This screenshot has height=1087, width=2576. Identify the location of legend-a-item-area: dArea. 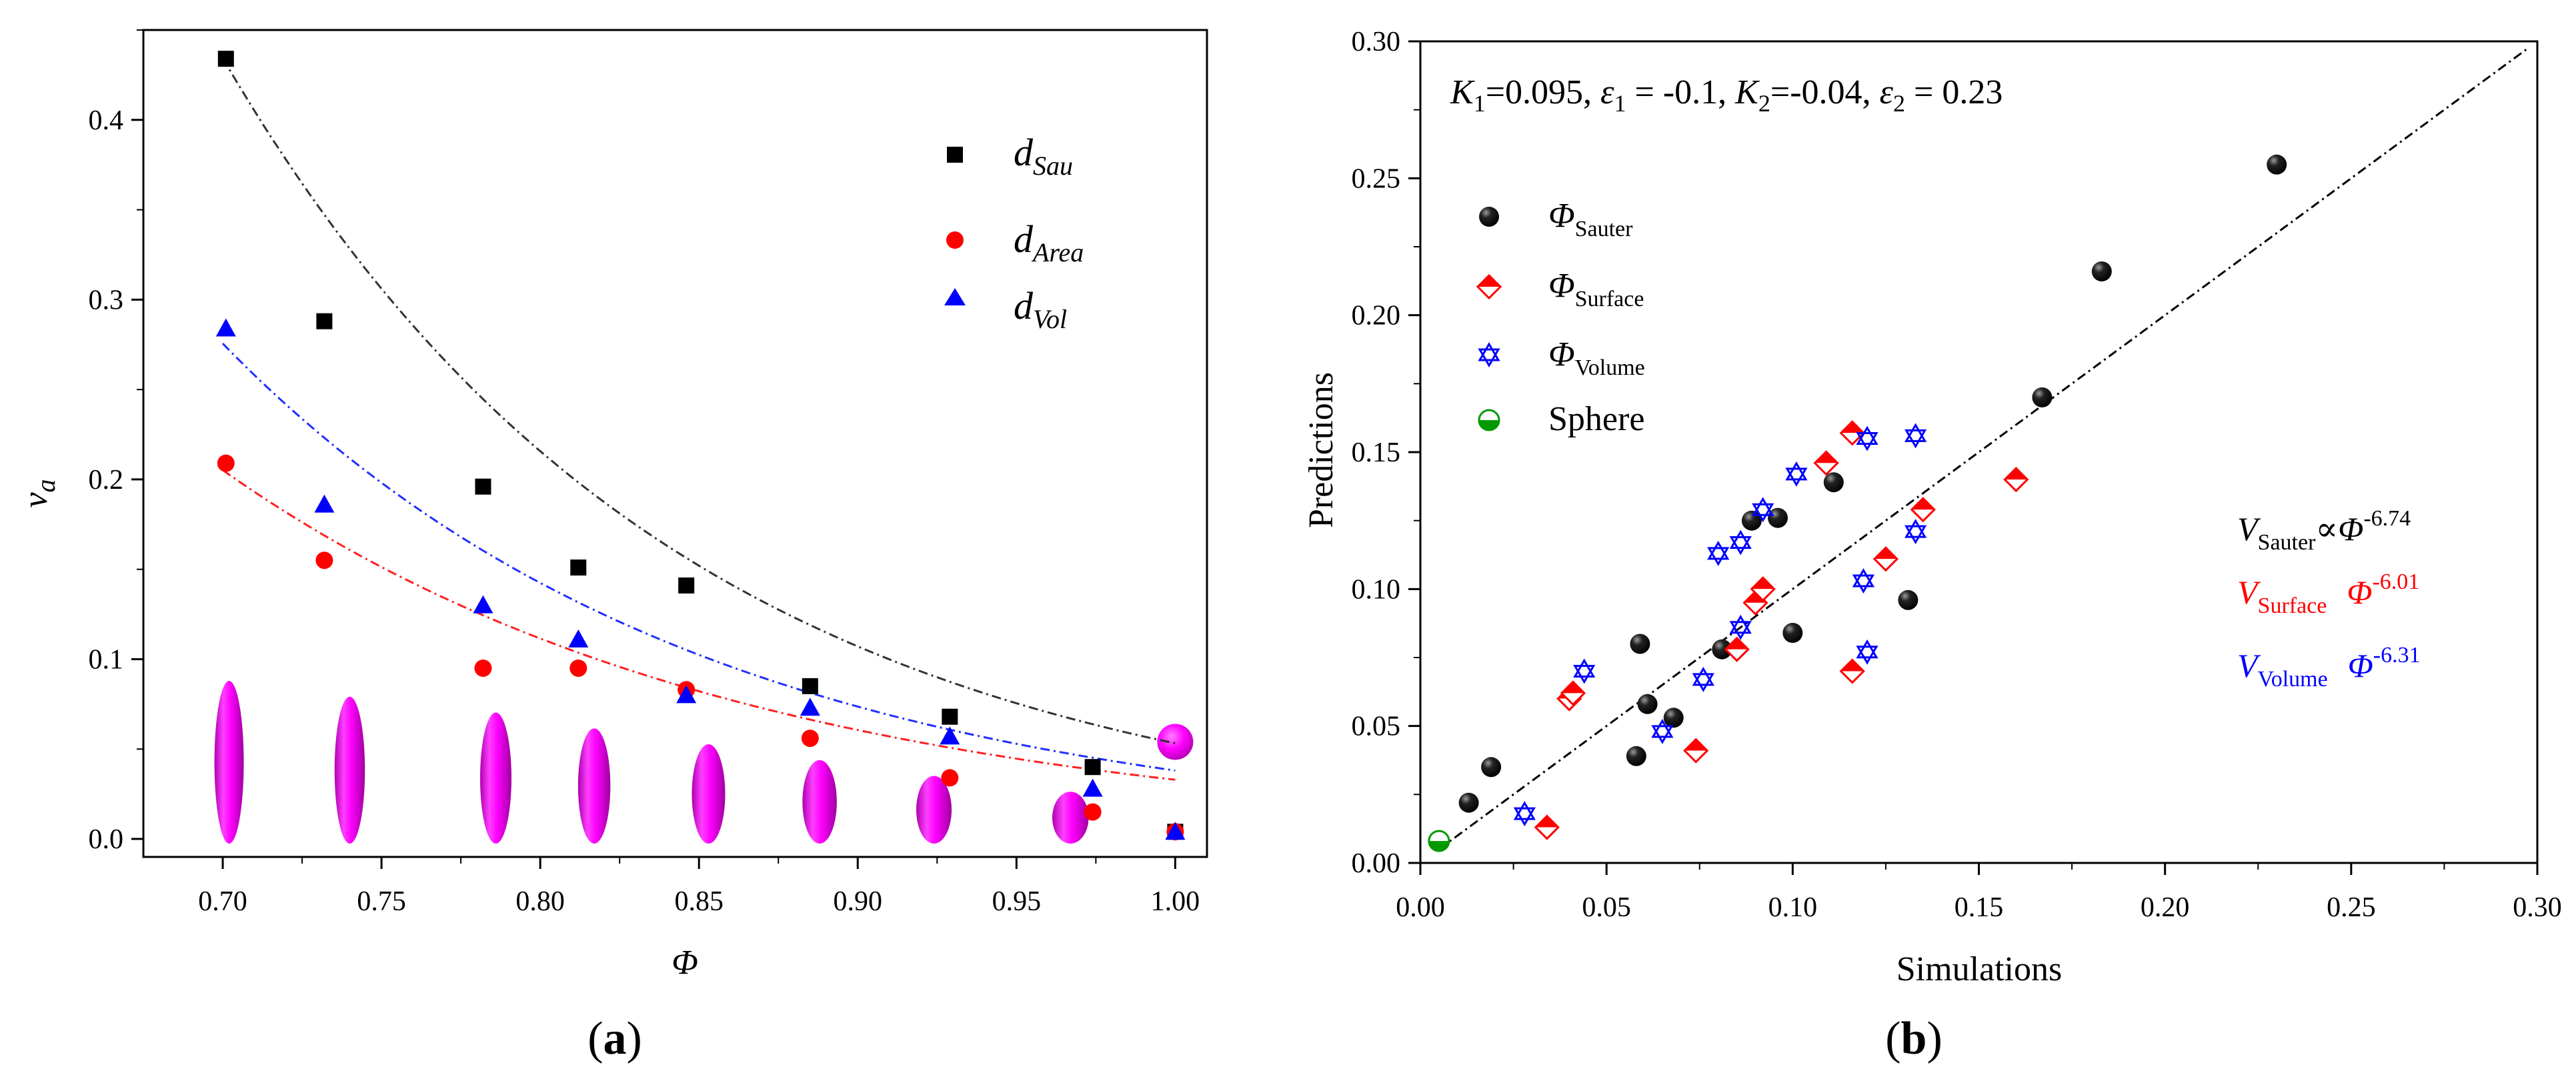
(1015, 242).